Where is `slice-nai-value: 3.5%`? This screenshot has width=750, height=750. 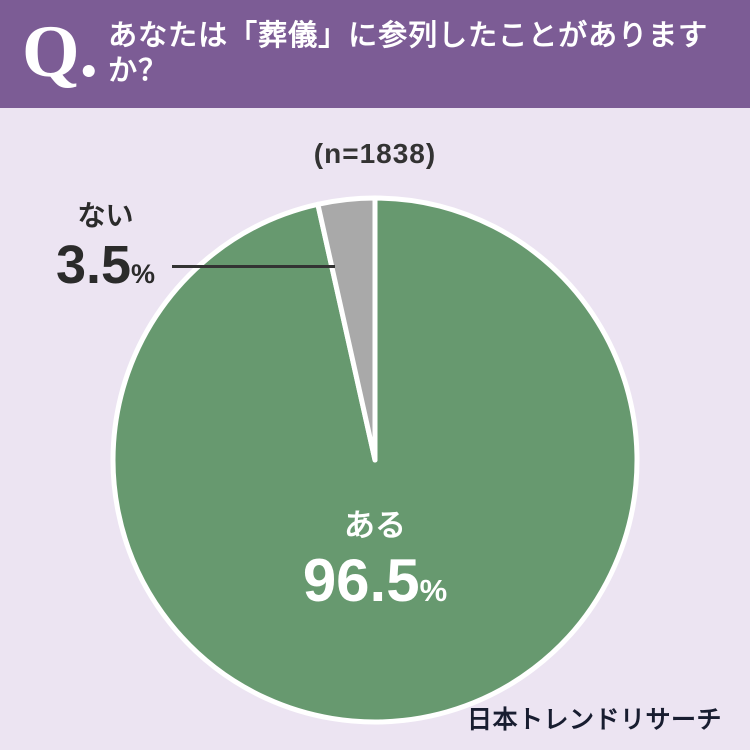 slice-nai-value: 3.5% is located at coordinates (105, 265).